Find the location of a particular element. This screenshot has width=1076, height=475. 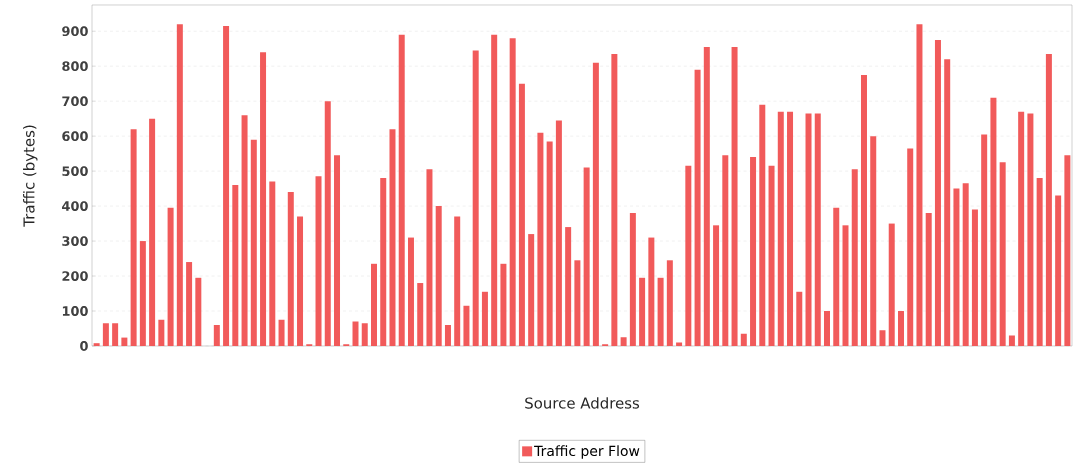

y-tick-label: 200 is located at coordinates (75, 276).